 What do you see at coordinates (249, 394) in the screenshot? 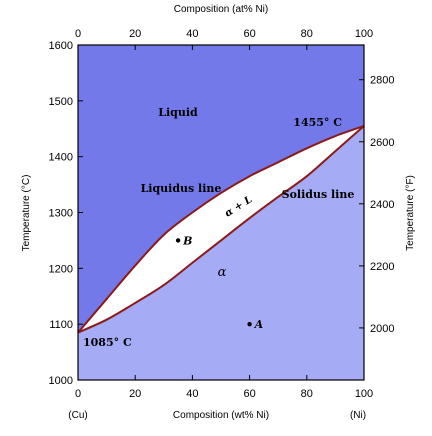
I see `x-tick-label-bottom: 60` at bounding box center [249, 394].